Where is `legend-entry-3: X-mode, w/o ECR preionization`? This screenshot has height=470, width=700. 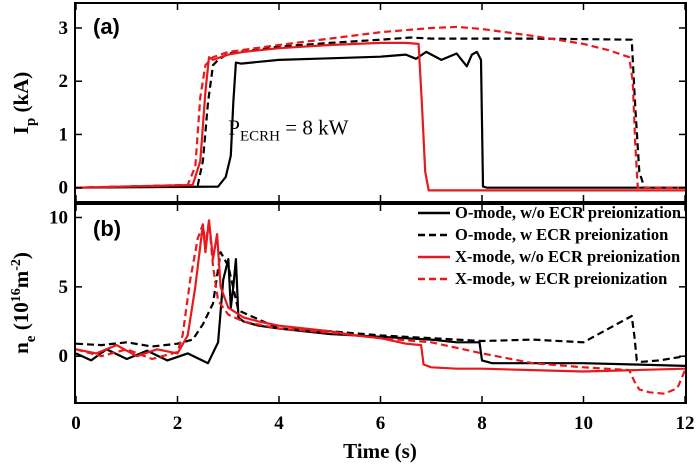
legend-entry-3: X-mode, w/o ECR preionization is located at coordinates (567, 256).